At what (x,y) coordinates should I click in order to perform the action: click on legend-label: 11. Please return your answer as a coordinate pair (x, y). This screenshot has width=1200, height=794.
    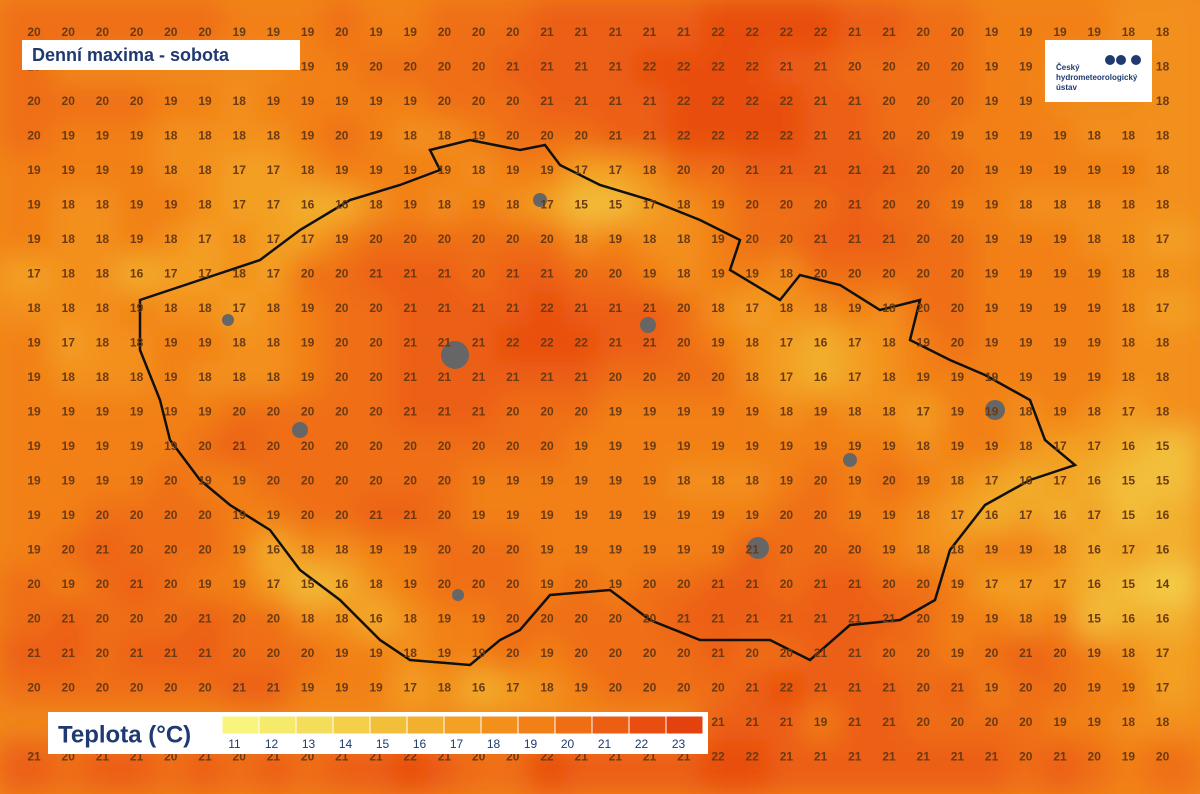
    Looking at the image, I should click on (234, 744).